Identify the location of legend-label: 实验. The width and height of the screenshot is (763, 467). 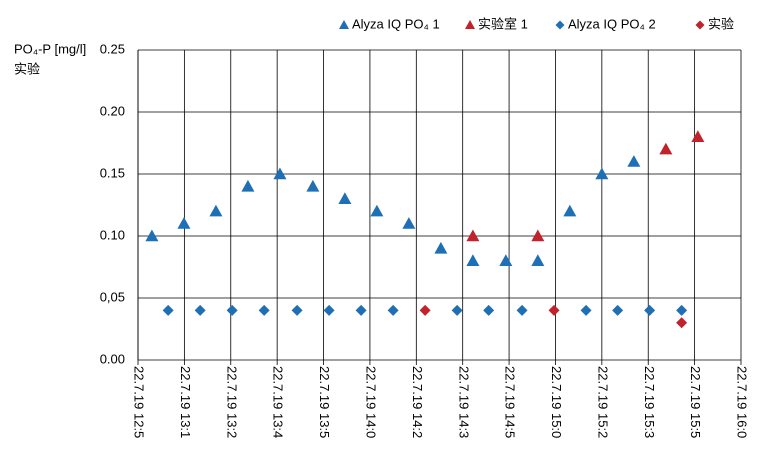
(721, 23).